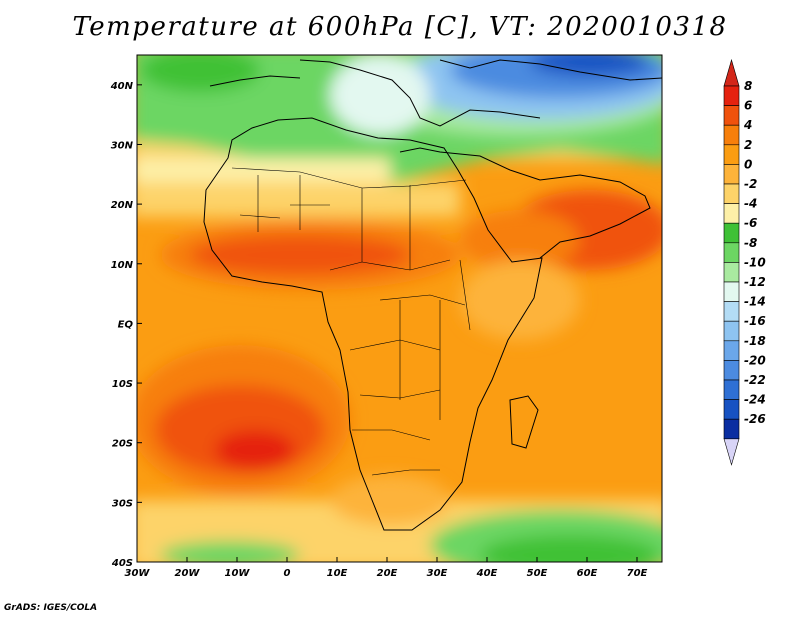  I want to click on lat-label: EQ, so click(126, 324).